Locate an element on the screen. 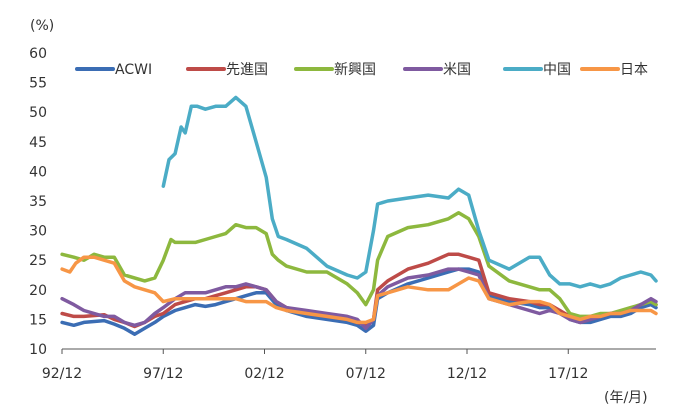 Image resolution: width=700 pixels, height=420 pixels. y-axis-label: (%) is located at coordinates (42, 26).